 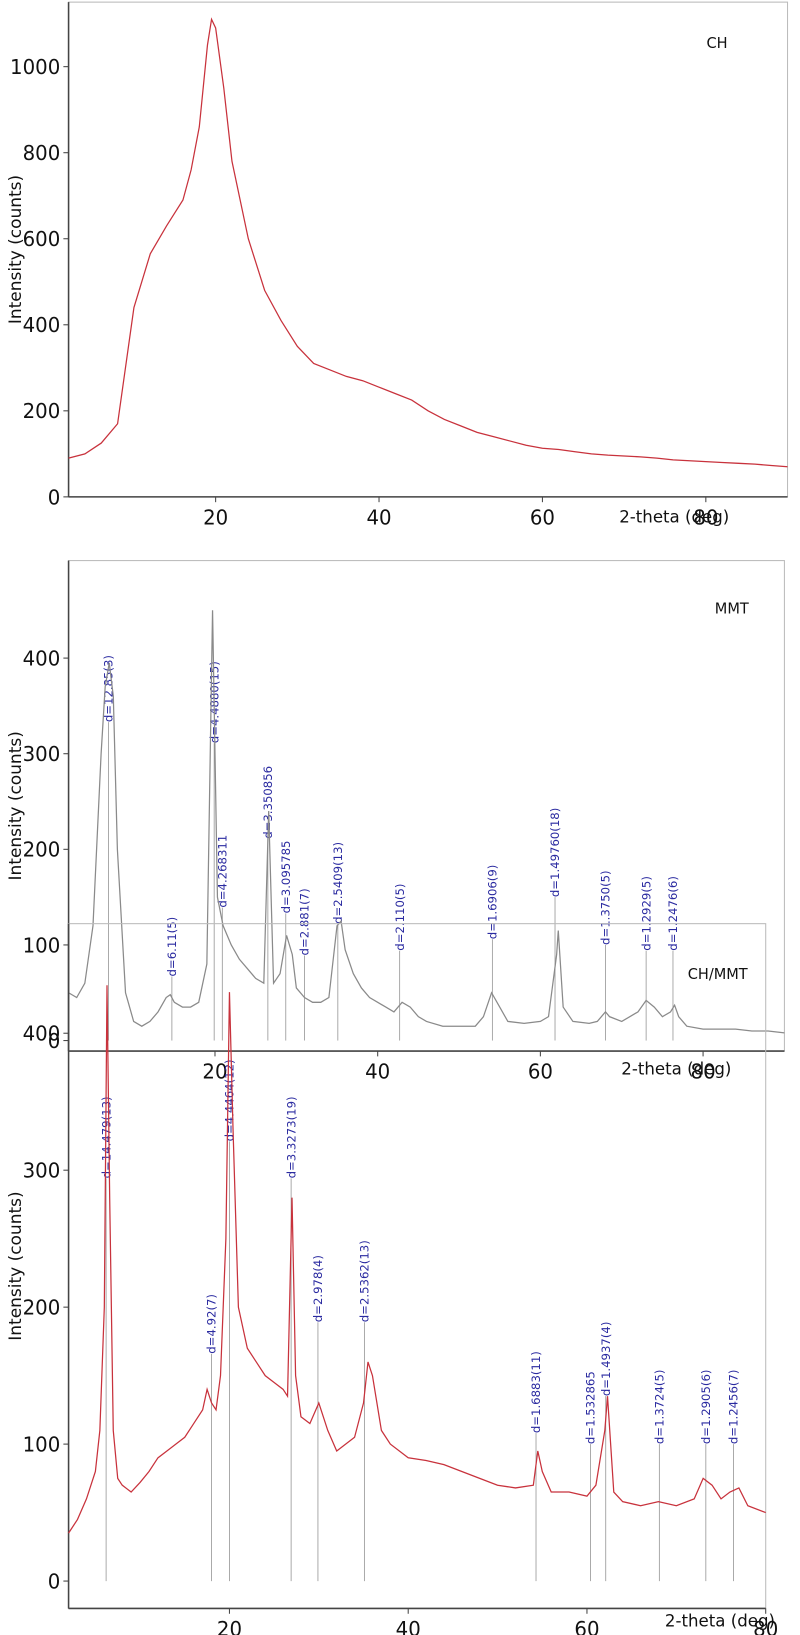 What do you see at coordinates (268, 802) in the screenshot?
I see `peak-label: d=3.350856` at bounding box center [268, 802].